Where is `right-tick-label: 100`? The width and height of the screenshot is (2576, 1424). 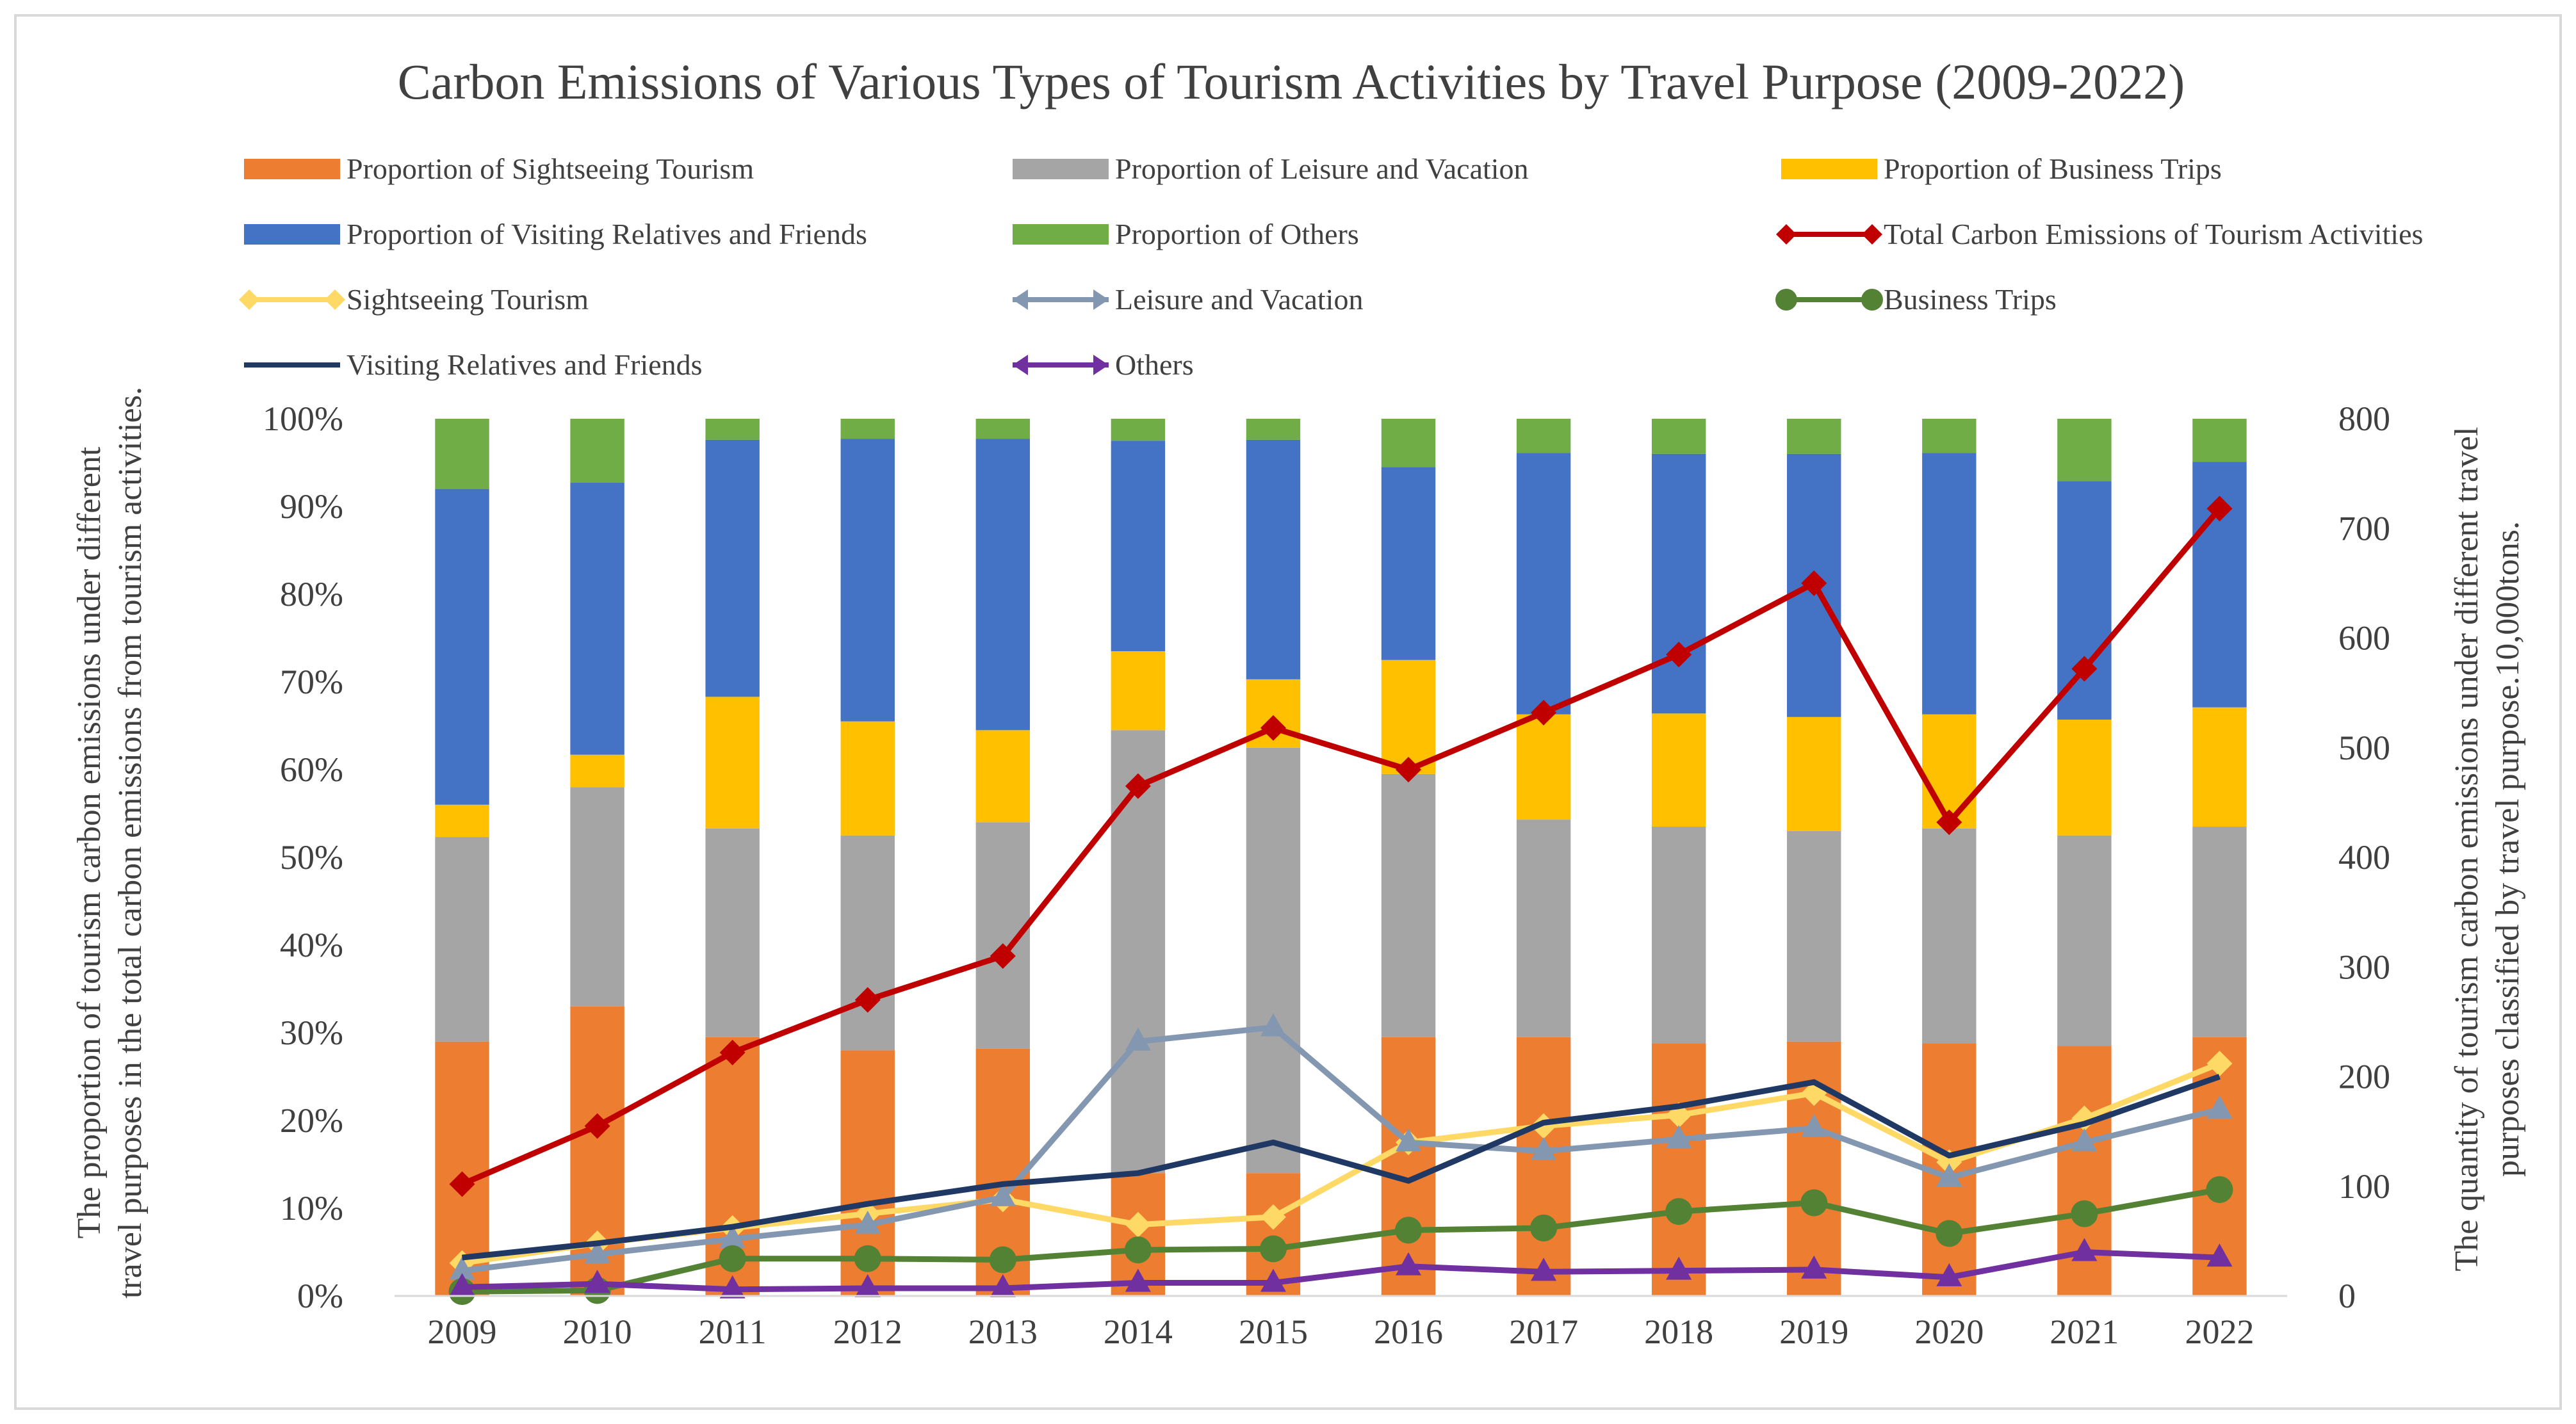 right-tick-label: 100 is located at coordinates (2364, 1187).